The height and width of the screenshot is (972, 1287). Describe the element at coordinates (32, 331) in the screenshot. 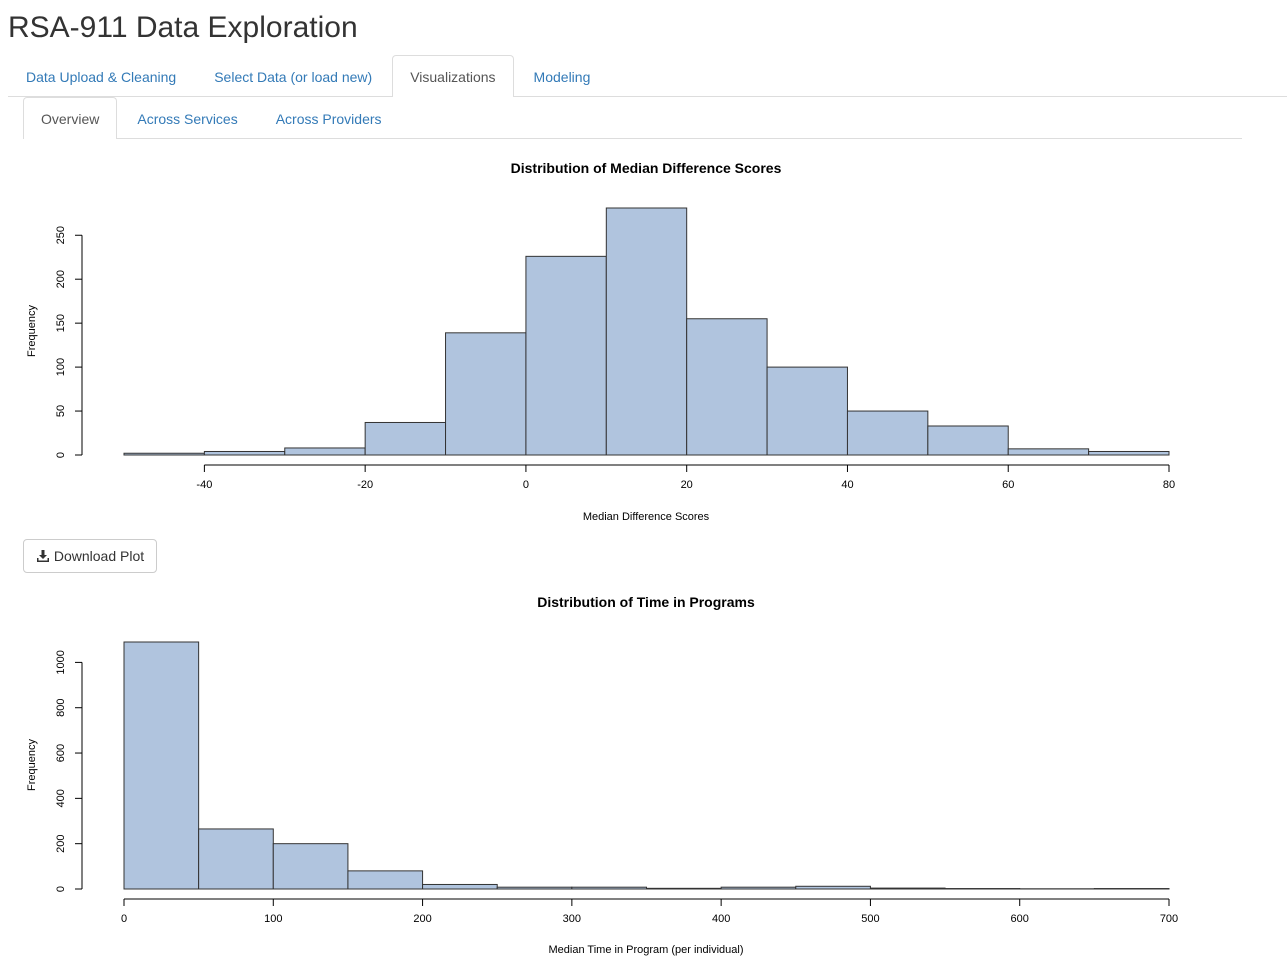

I see `chart-0-y-axis-label: Frequency` at that location.